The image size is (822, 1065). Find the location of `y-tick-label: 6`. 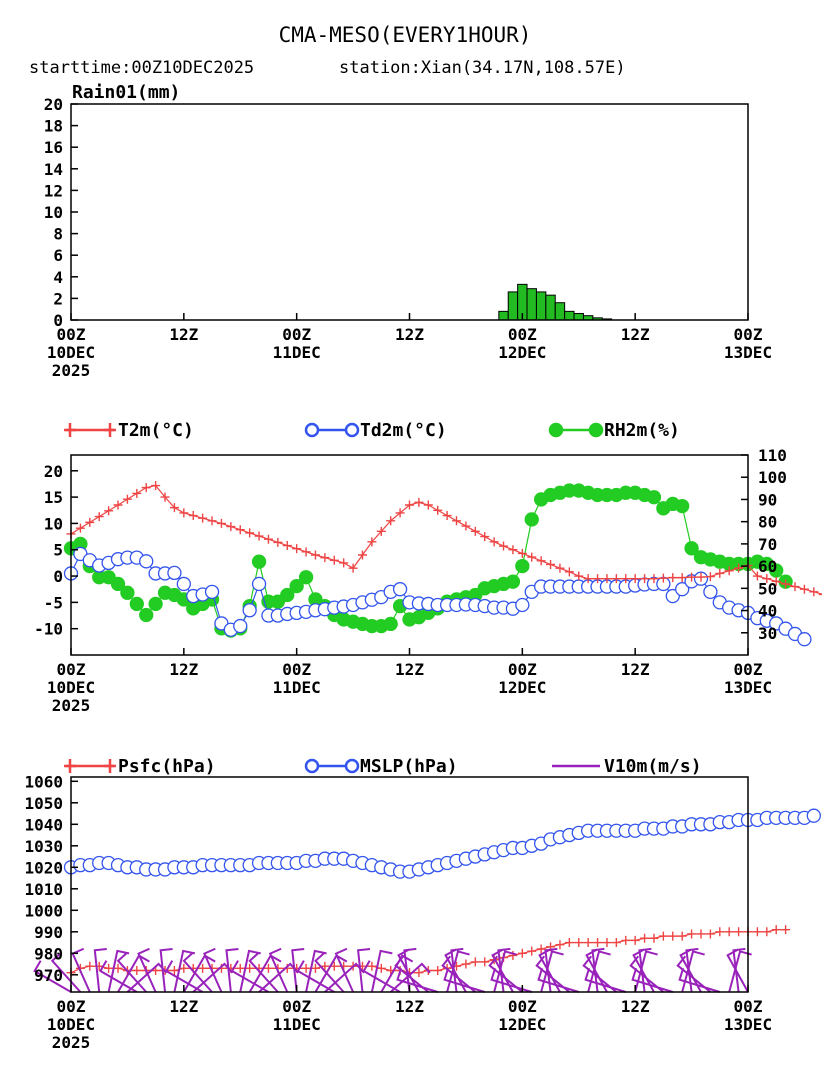

y-tick-label: 6 is located at coordinates (58, 255).